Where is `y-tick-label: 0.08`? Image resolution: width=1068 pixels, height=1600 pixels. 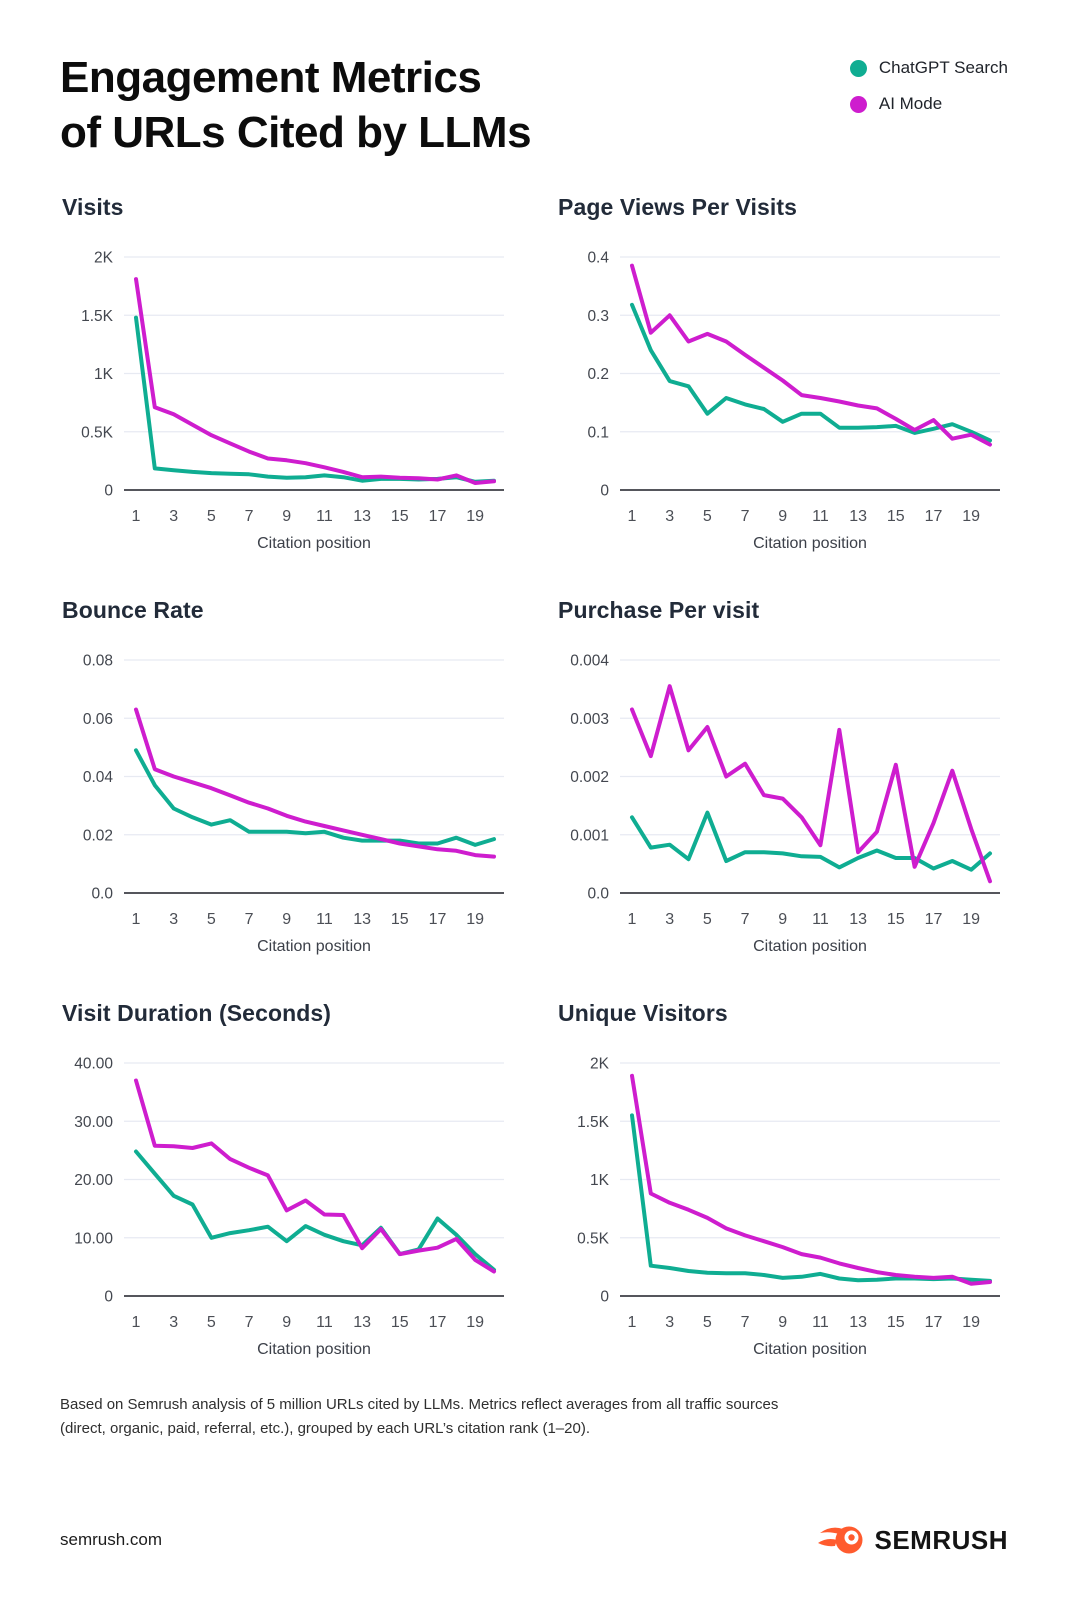 y-tick-label: 0.08 is located at coordinates (98, 661).